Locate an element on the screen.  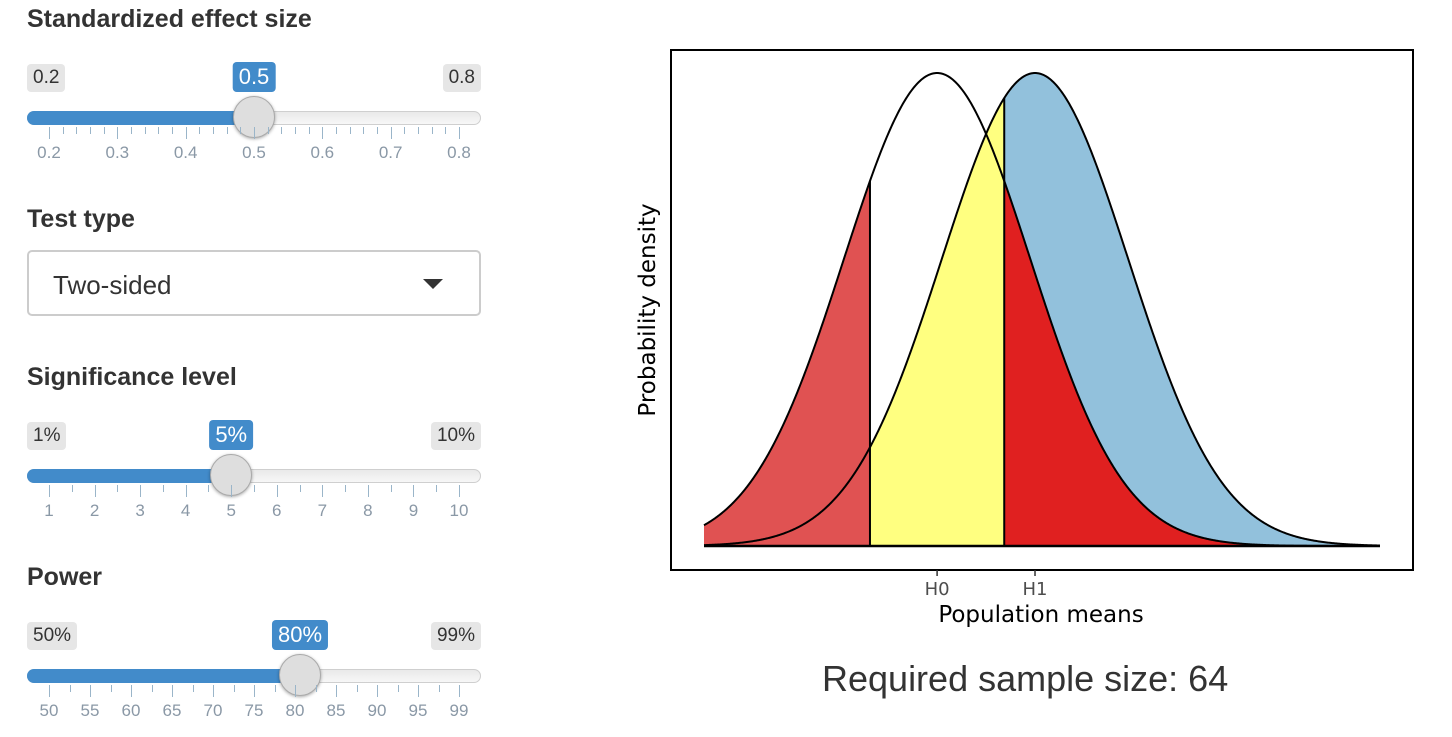
slider-tick-label: 6 is located at coordinates (277, 510).